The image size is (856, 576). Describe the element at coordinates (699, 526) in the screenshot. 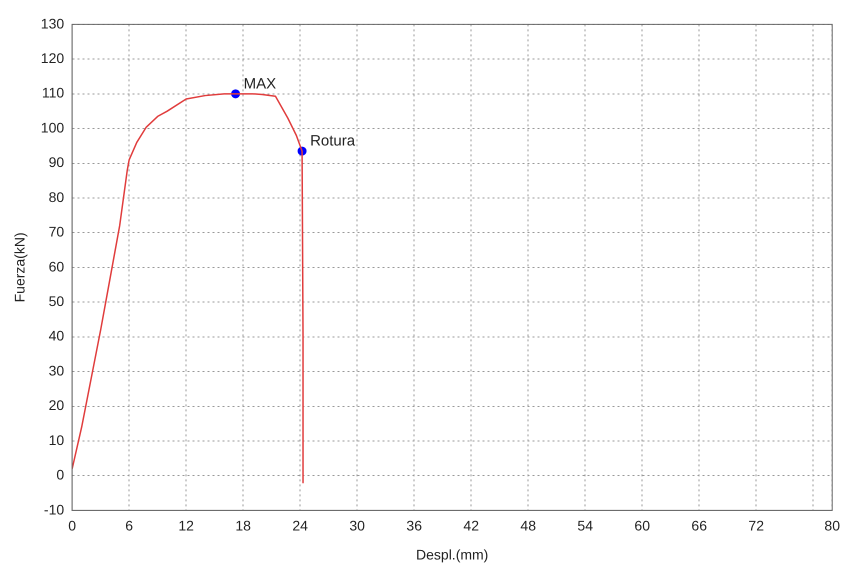

I see `x-tick-label: 66` at that location.